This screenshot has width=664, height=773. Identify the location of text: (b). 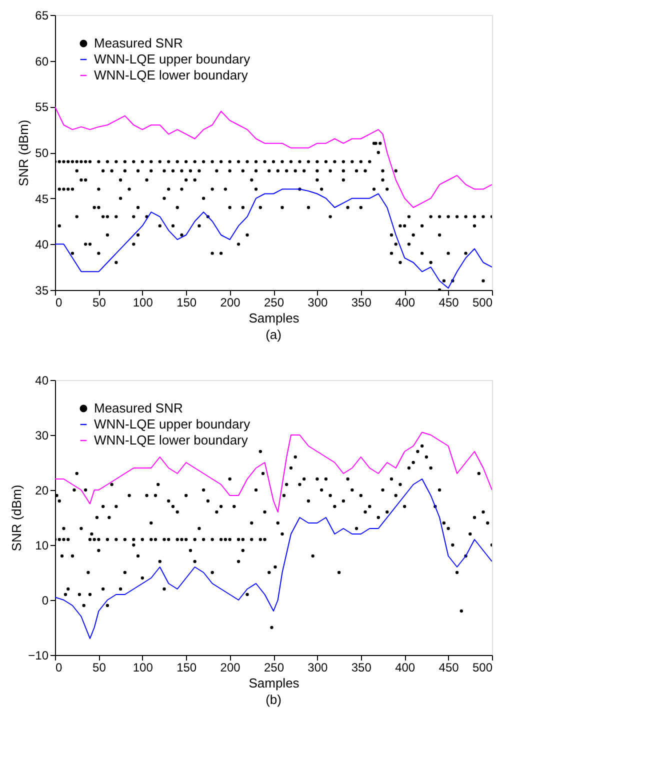
(274, 699).